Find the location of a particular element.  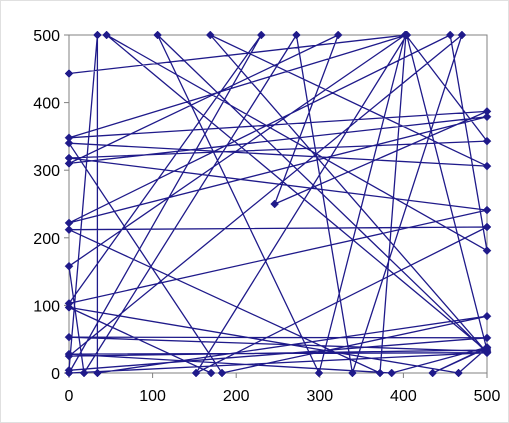

x-tick-label: 400 is located at coordinates (403, 396).